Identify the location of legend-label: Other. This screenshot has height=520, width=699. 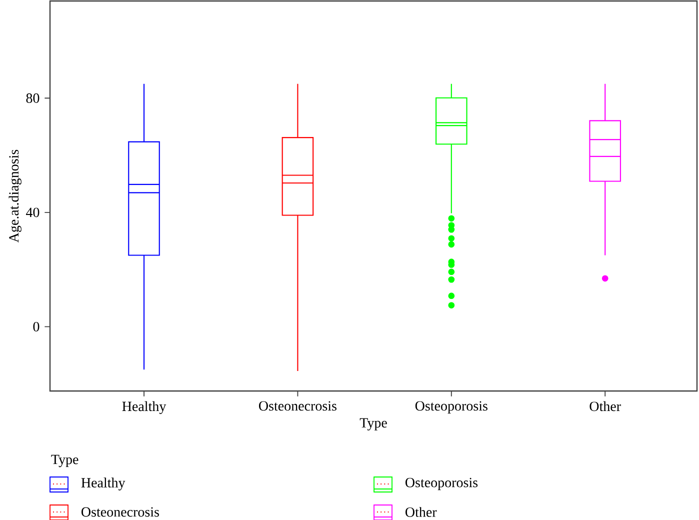
(421, 512).